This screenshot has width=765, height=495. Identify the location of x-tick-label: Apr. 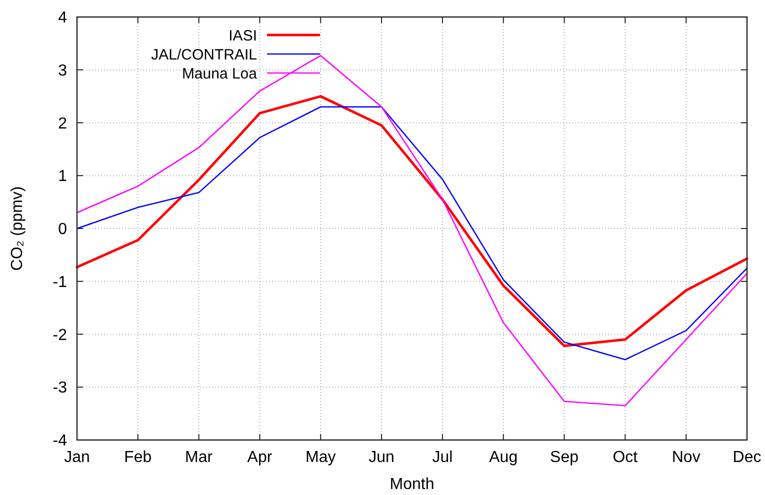
(260, 457).